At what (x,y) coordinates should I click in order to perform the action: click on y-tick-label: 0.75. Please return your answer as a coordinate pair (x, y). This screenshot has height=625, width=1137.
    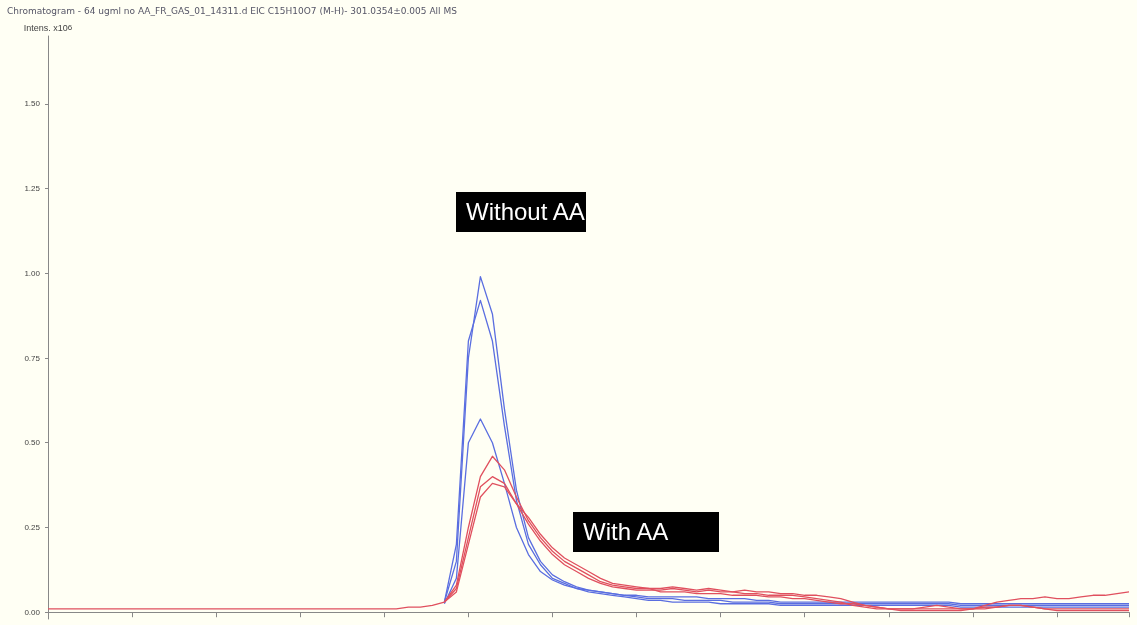
    Looking at the image, I should click on (32, 358).